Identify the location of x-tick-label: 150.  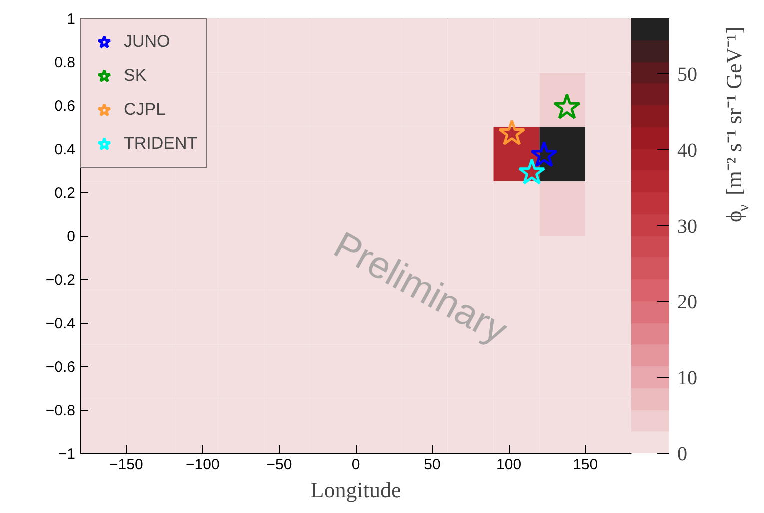
(585, 465).